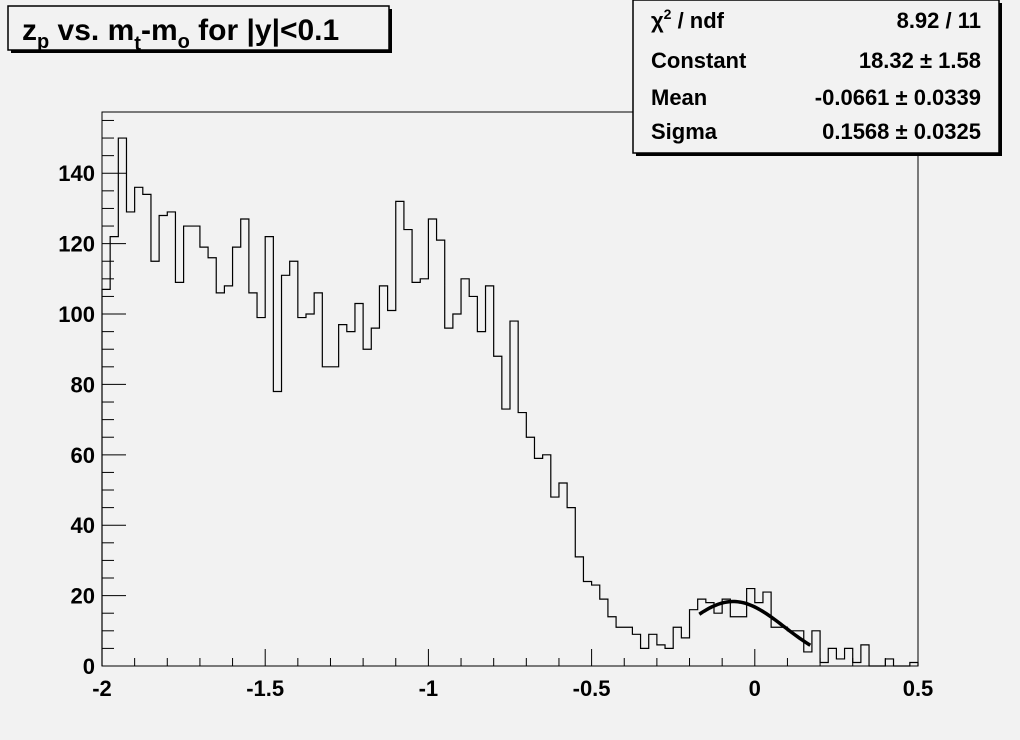  I want to click on title-box: zp vs. mt-mo for |y|<0.1, so click(199, 30).